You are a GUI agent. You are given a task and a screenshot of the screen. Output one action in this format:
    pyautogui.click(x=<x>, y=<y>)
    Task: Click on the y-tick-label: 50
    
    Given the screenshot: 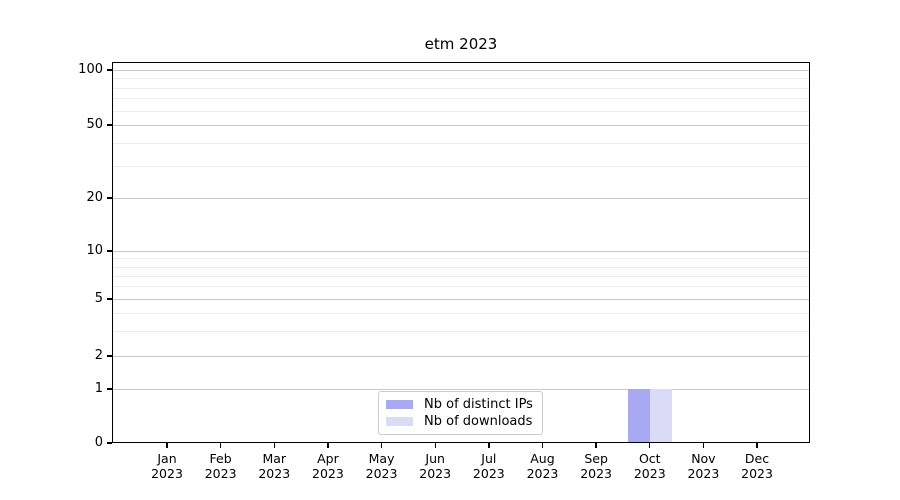 What is the action you would take?
    pyautogui.click(x=94, y=124)
    